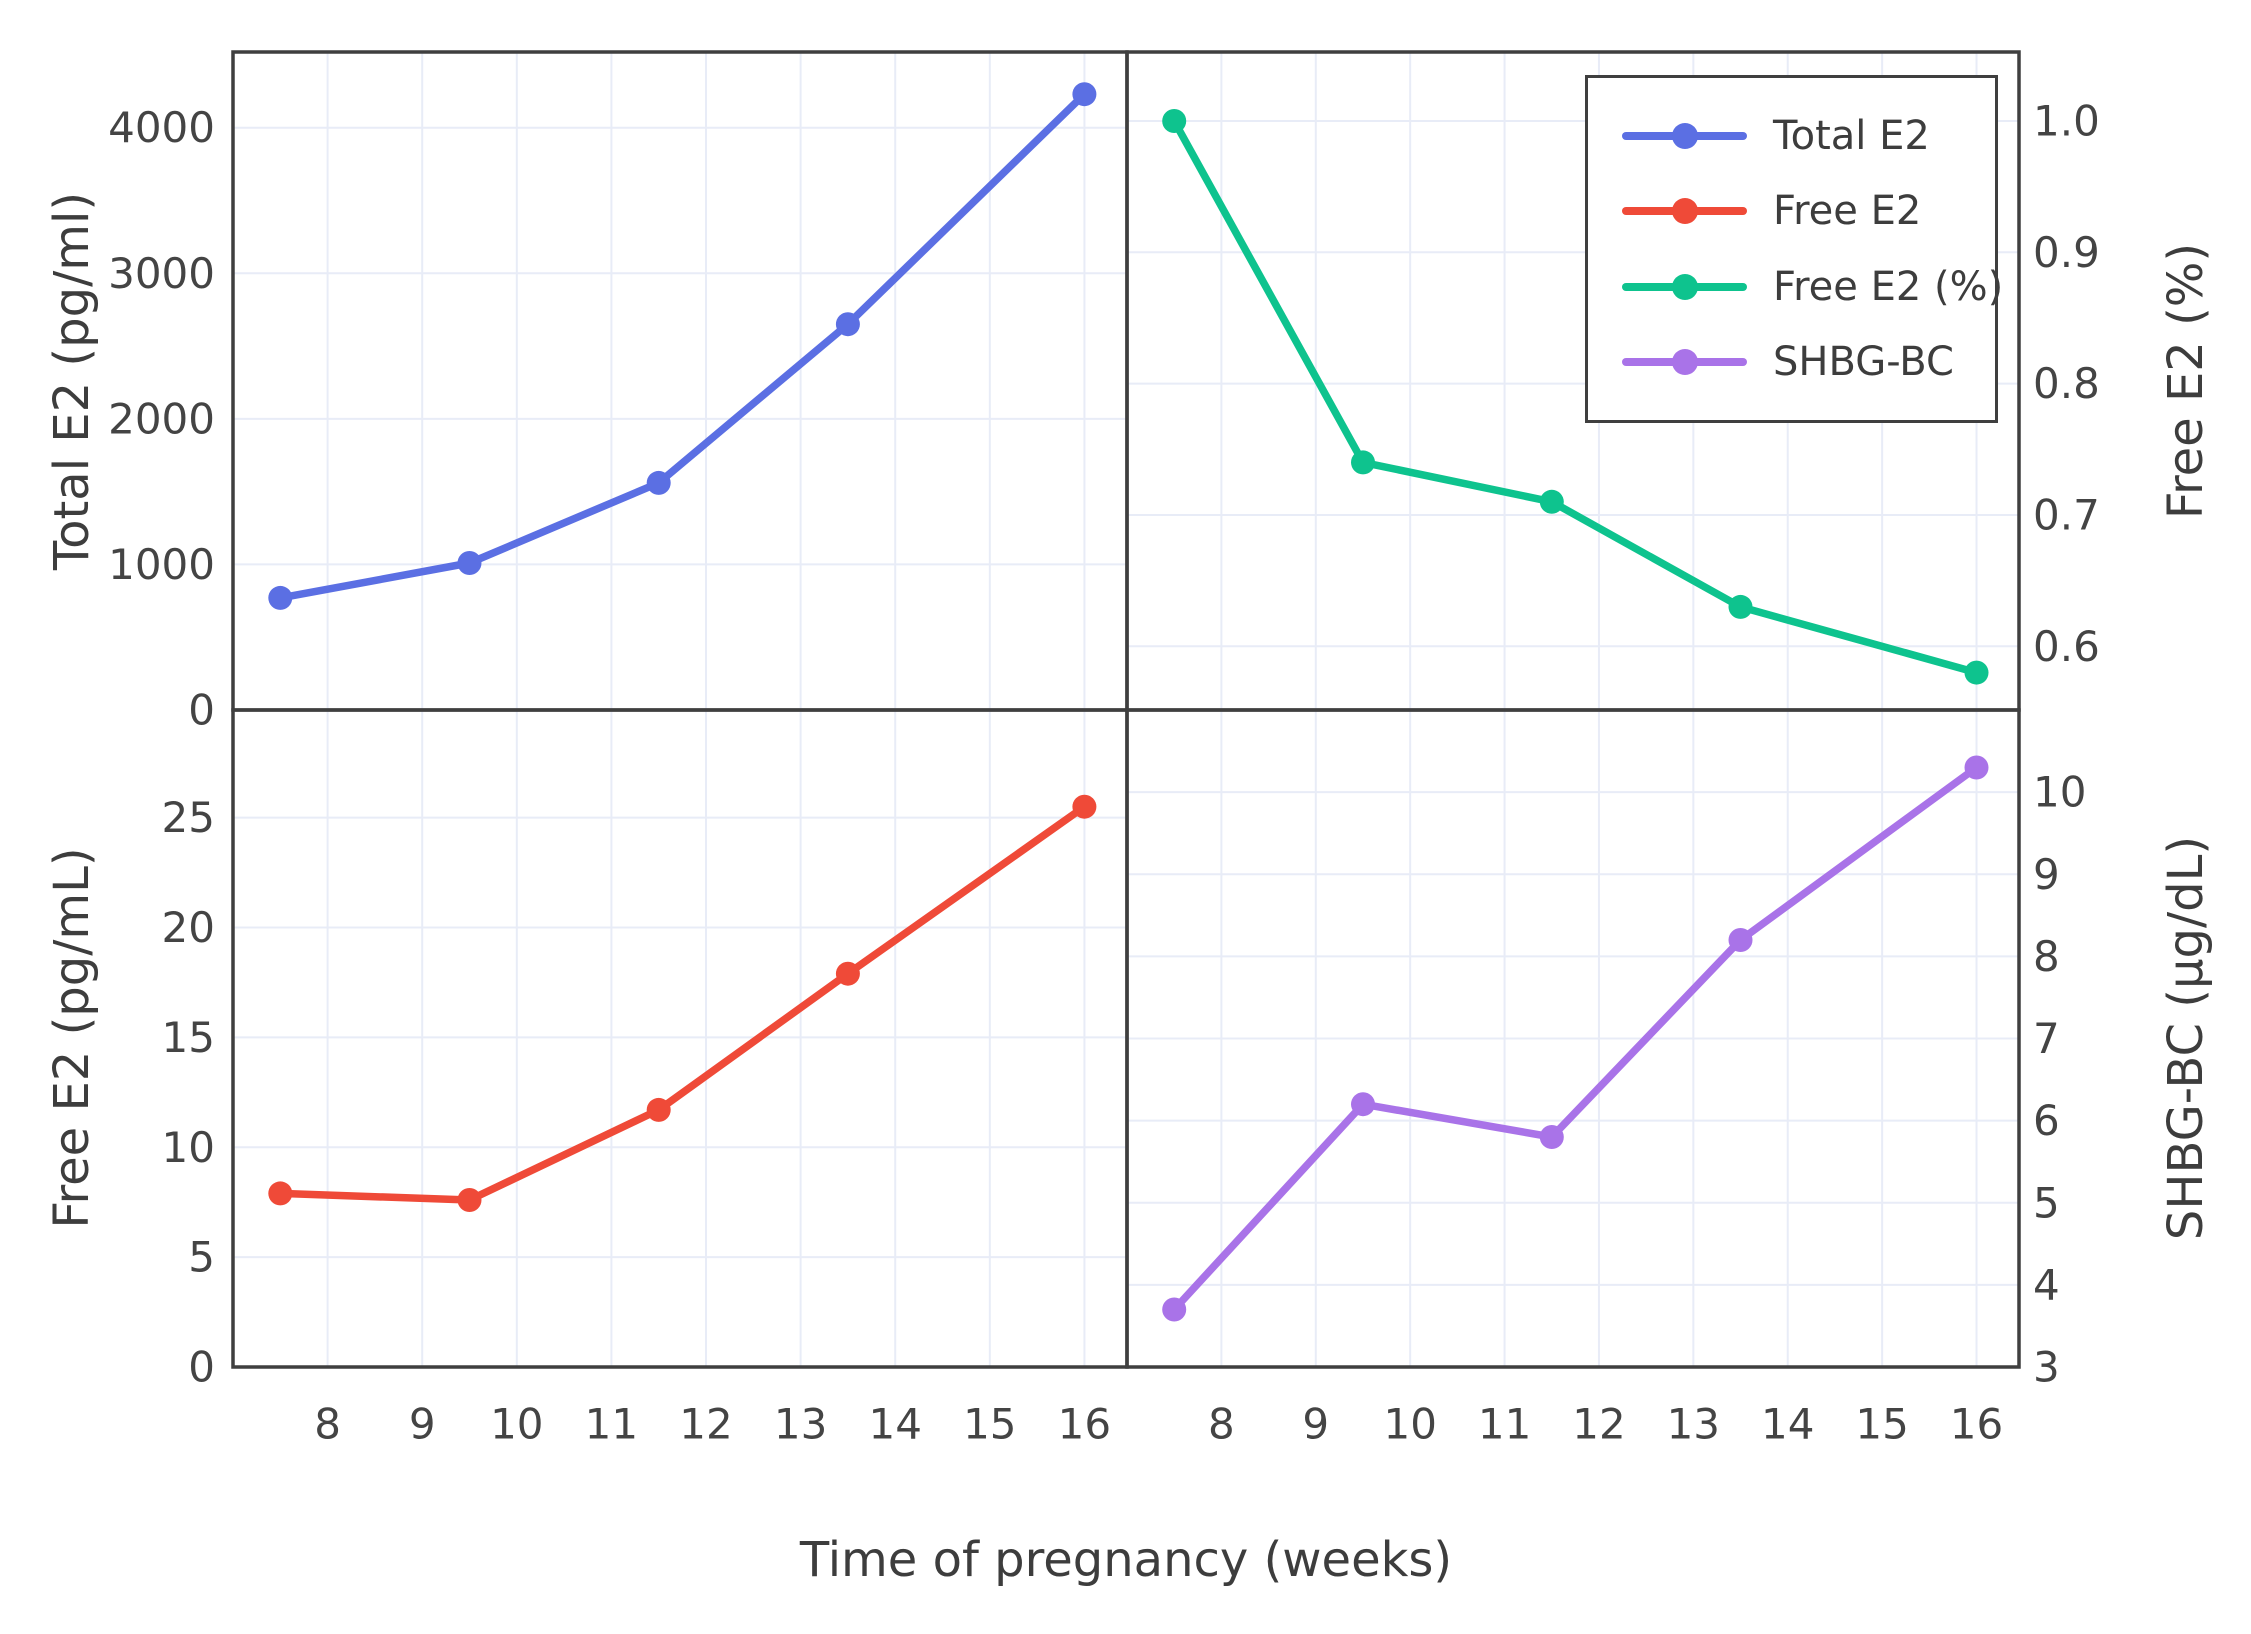  I want to click on legend-item-total-e2: Total E2, so click(1808, 136).